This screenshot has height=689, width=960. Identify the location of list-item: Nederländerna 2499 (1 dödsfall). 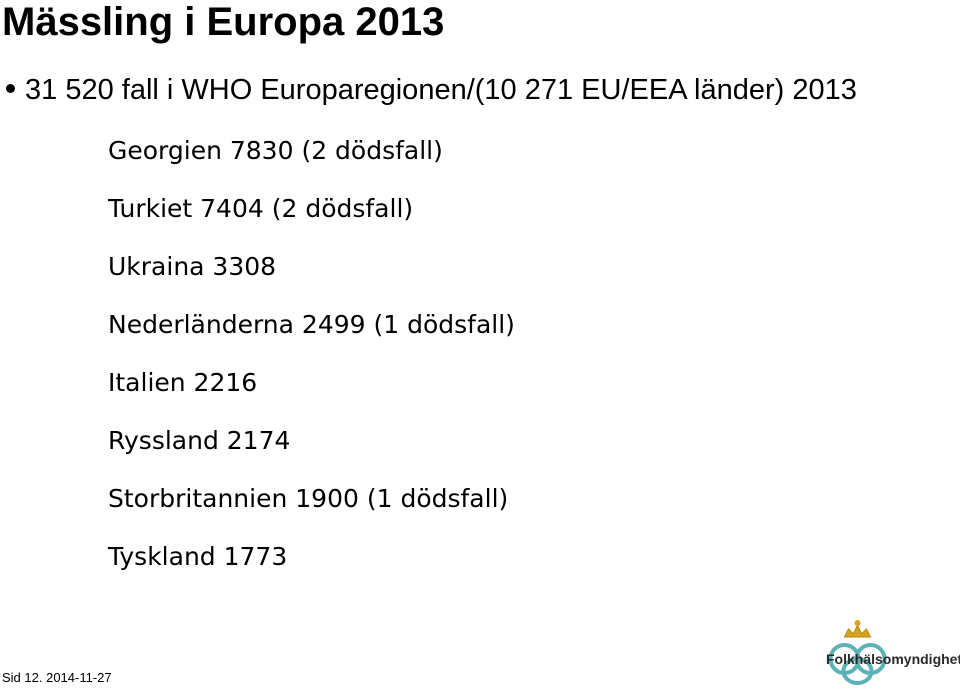
(311, 324).